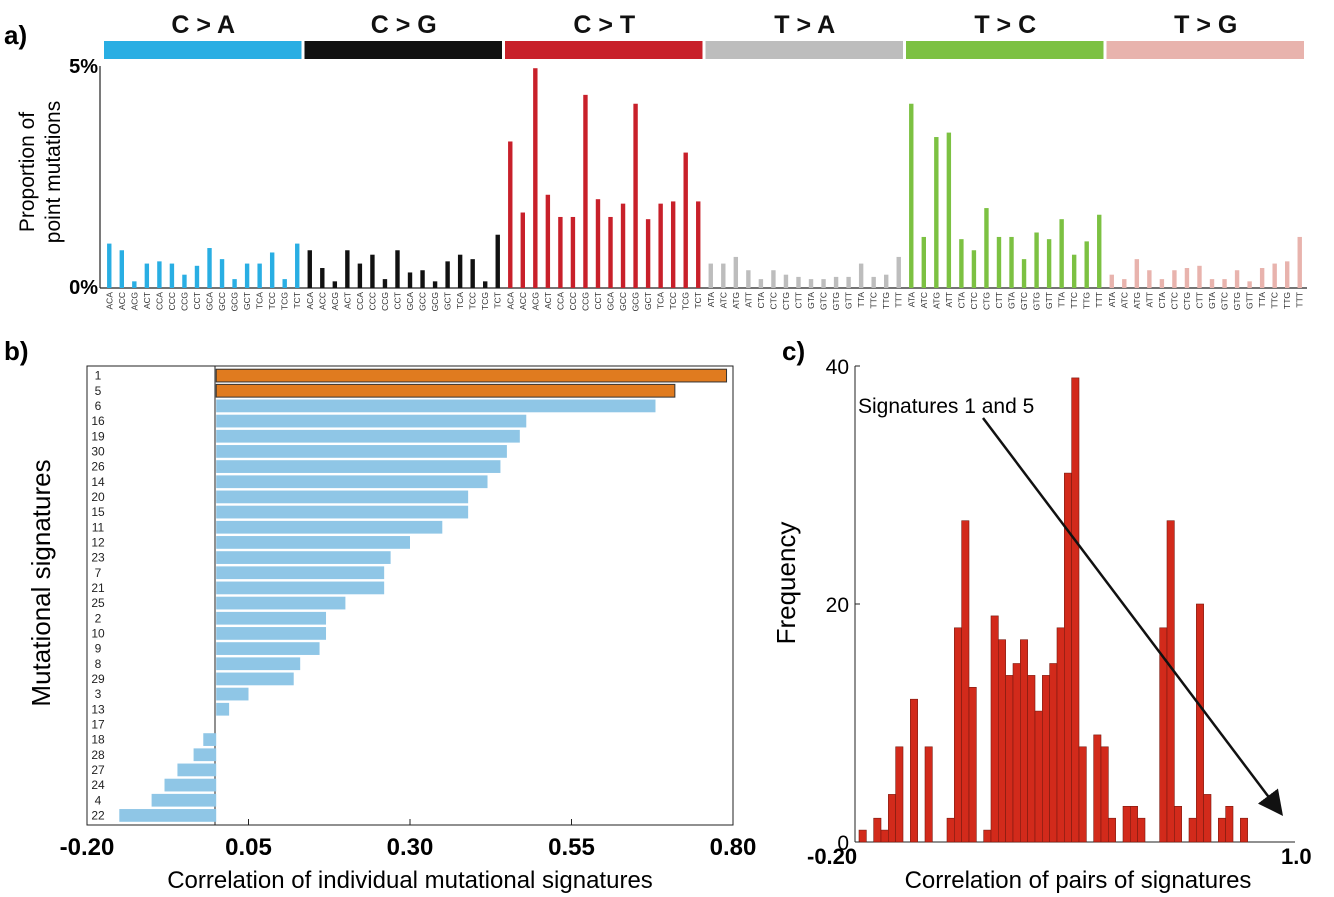  Describe the element at coordinates (98, 421) in the screenshot. I see `signature-label: 16` at that location.